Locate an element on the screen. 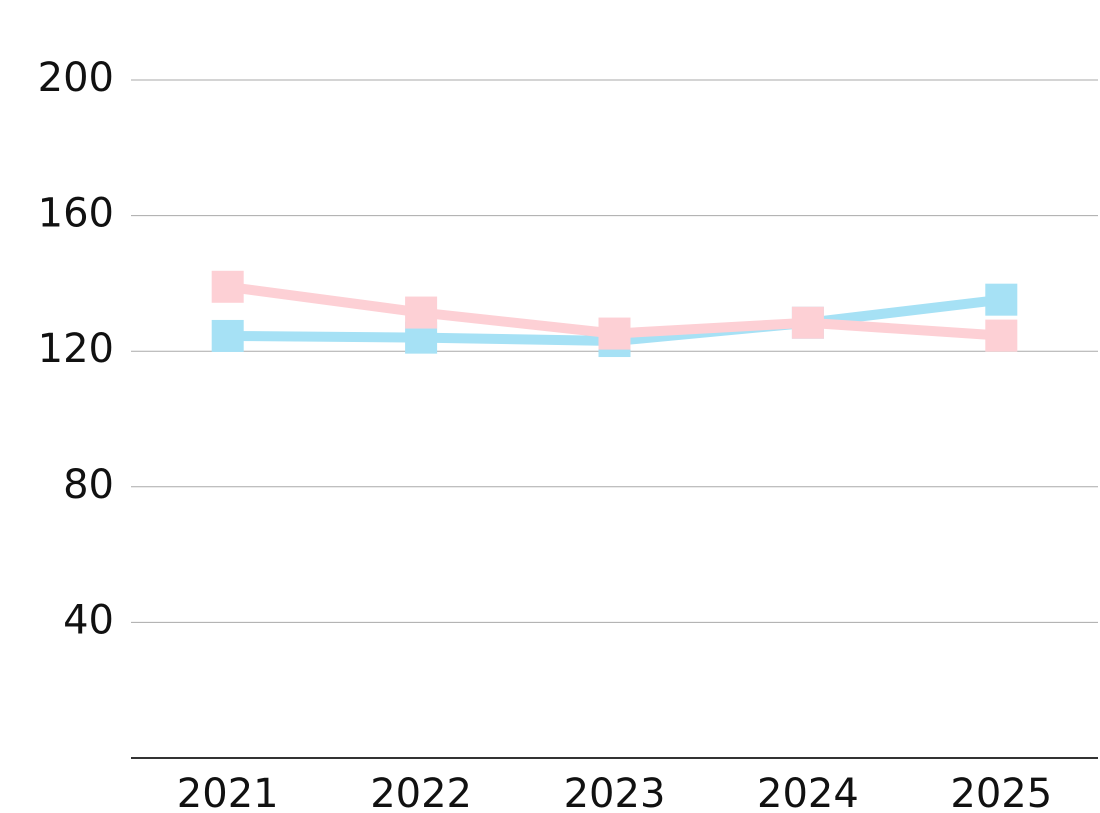 This screenshot has height=813, width=1100. y-tick-label: 200 is located at coordinates (76, 78).